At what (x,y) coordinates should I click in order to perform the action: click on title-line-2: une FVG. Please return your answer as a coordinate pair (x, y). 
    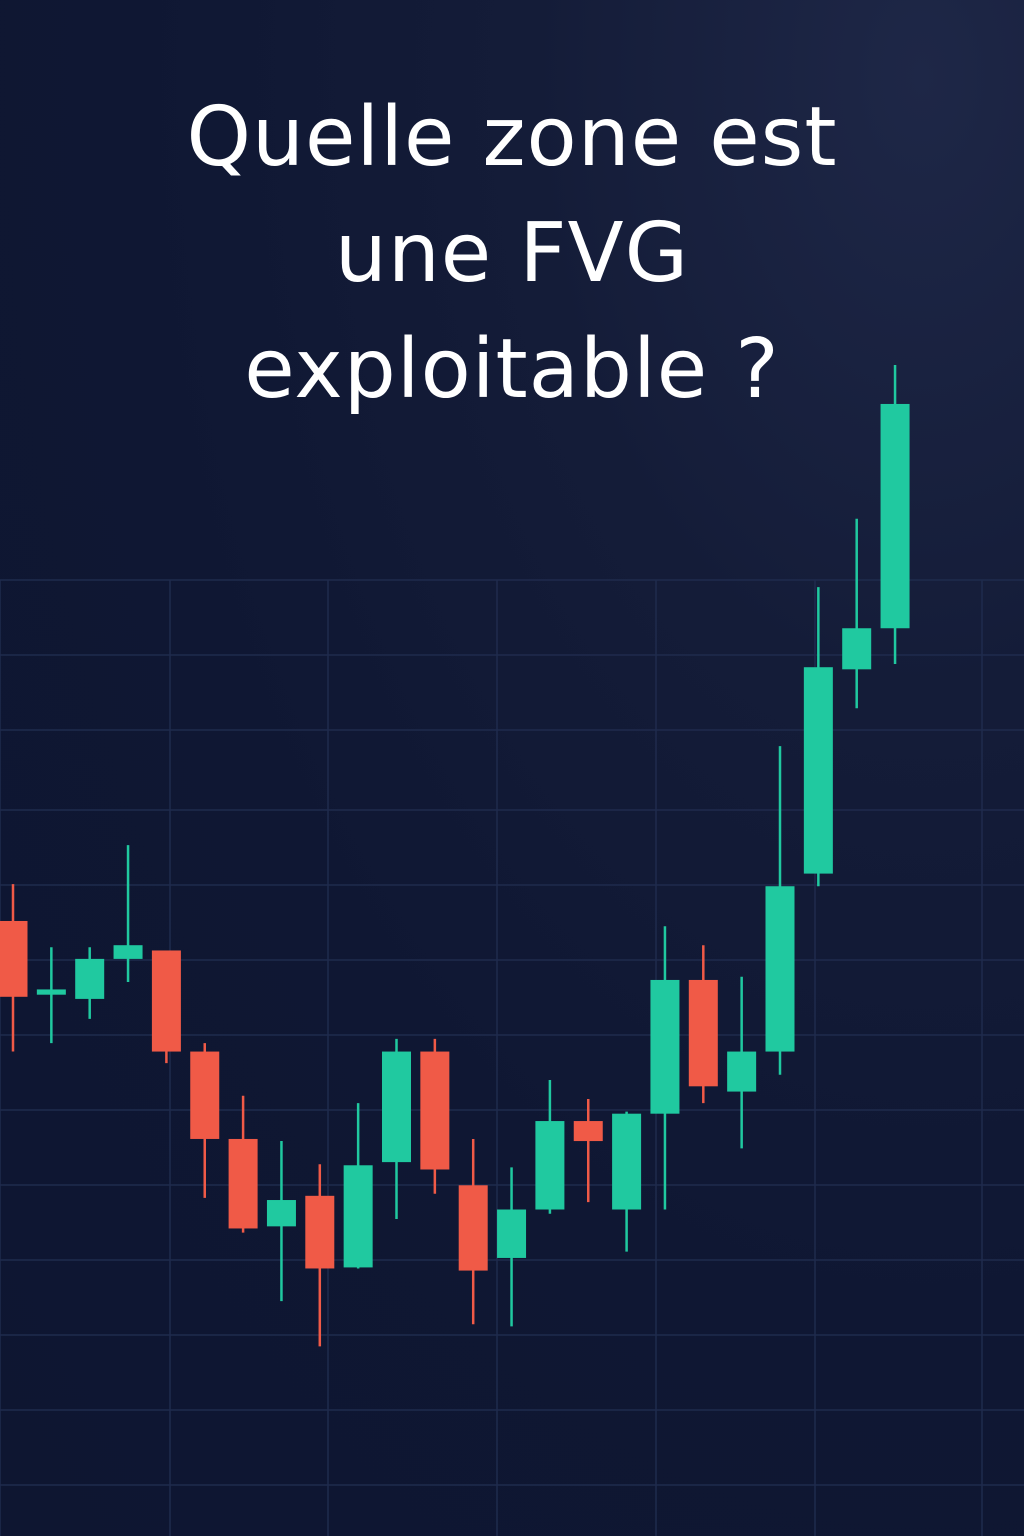
    Looking at the image, I should click on (512, 253).